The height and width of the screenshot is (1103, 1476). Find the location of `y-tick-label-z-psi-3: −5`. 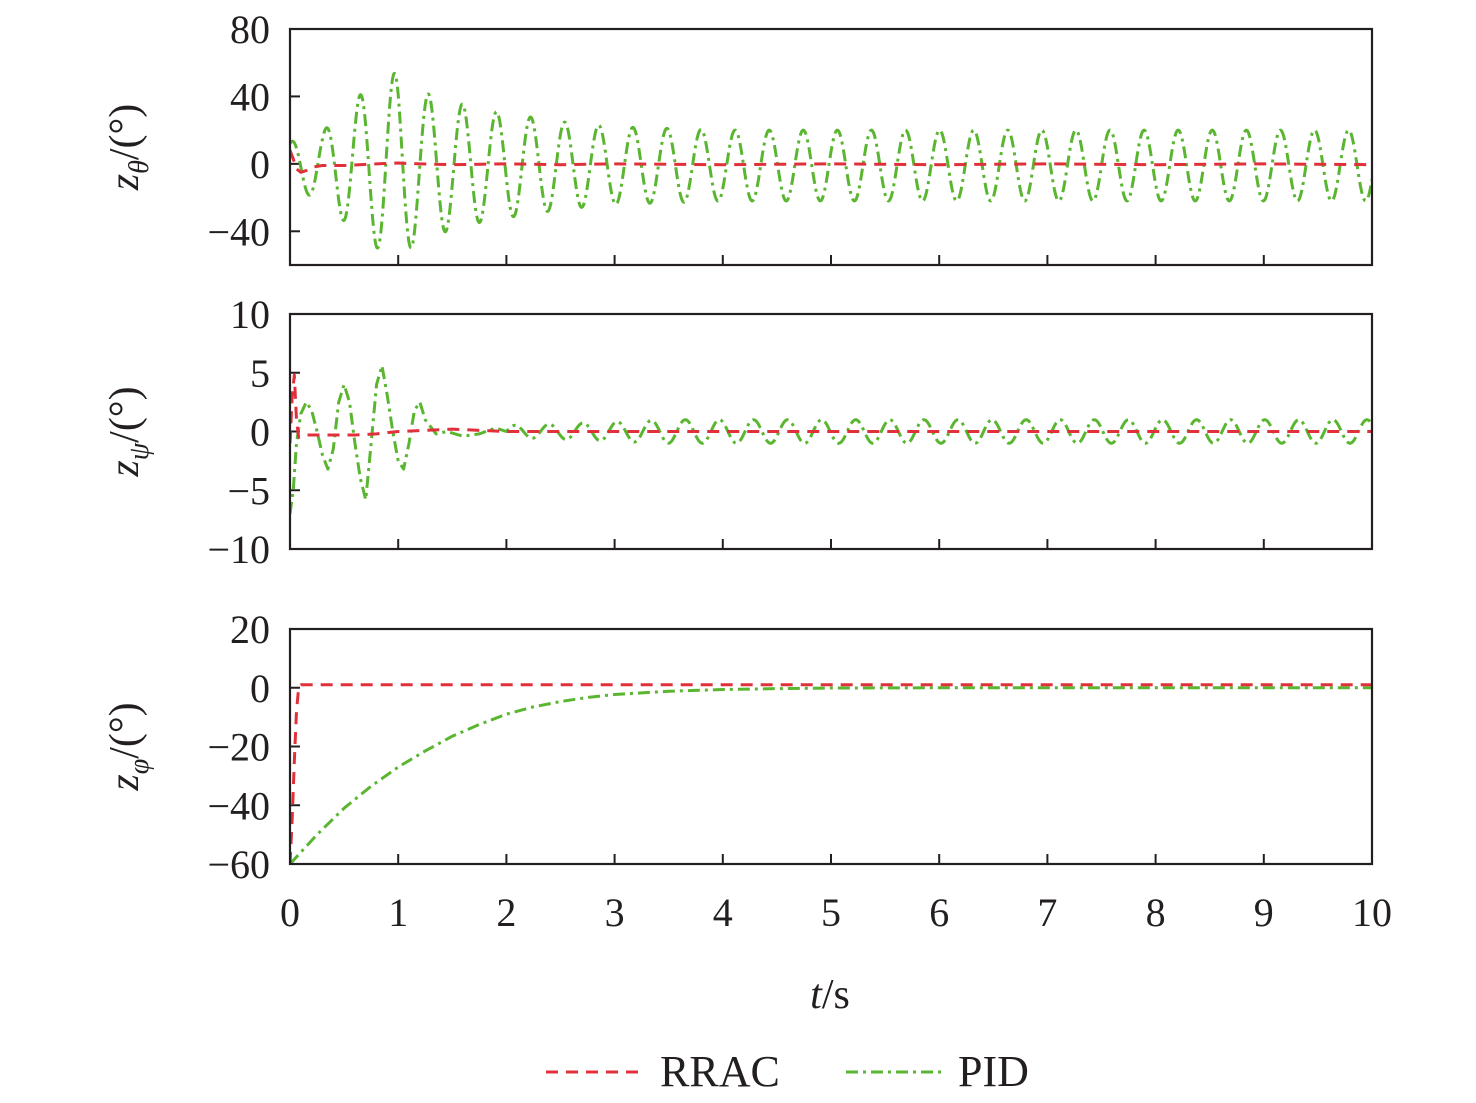

y-tick-label-z-psi-3: −5 is located at coordinates (248, 490).